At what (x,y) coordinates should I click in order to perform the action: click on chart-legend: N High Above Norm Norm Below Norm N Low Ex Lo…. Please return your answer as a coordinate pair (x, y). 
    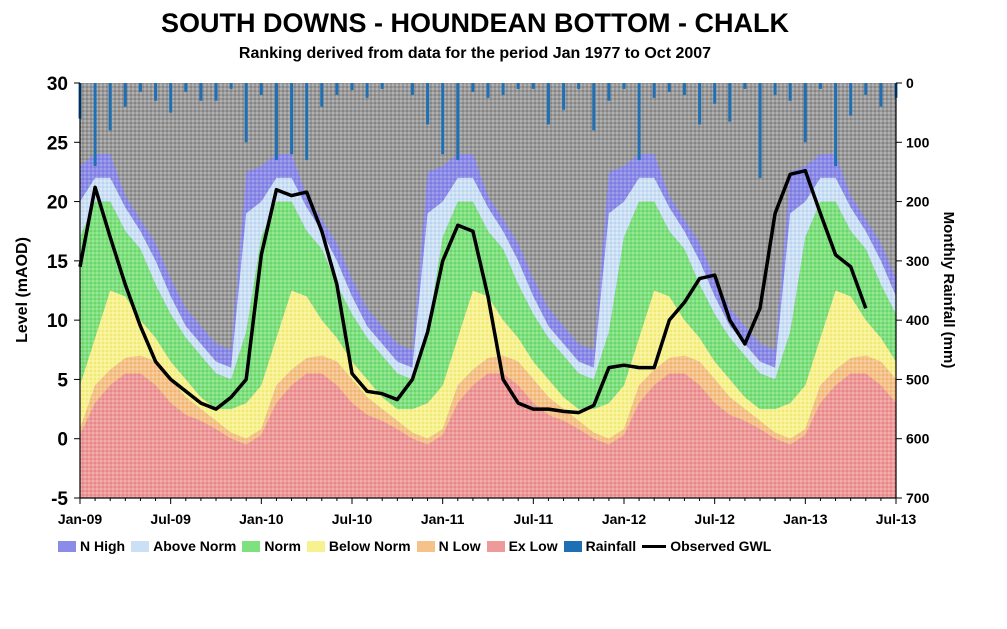
    Looking at the image, I should click on (417, 546).